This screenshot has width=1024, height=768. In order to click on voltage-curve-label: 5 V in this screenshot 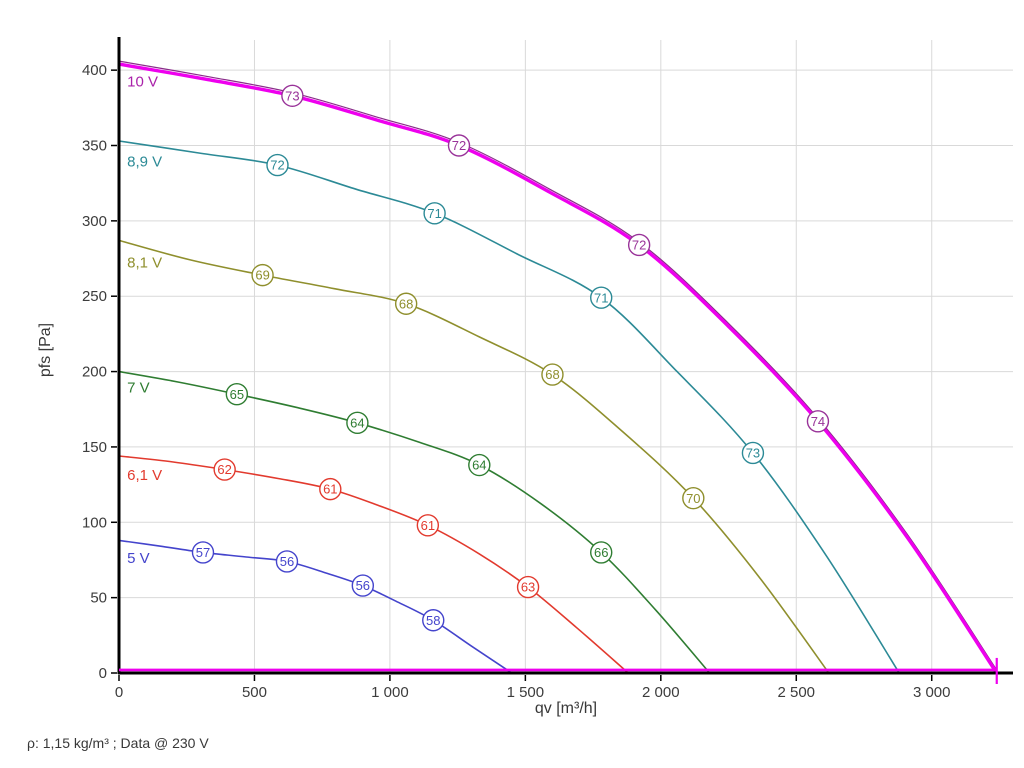, I will do `click(138, 558)`.